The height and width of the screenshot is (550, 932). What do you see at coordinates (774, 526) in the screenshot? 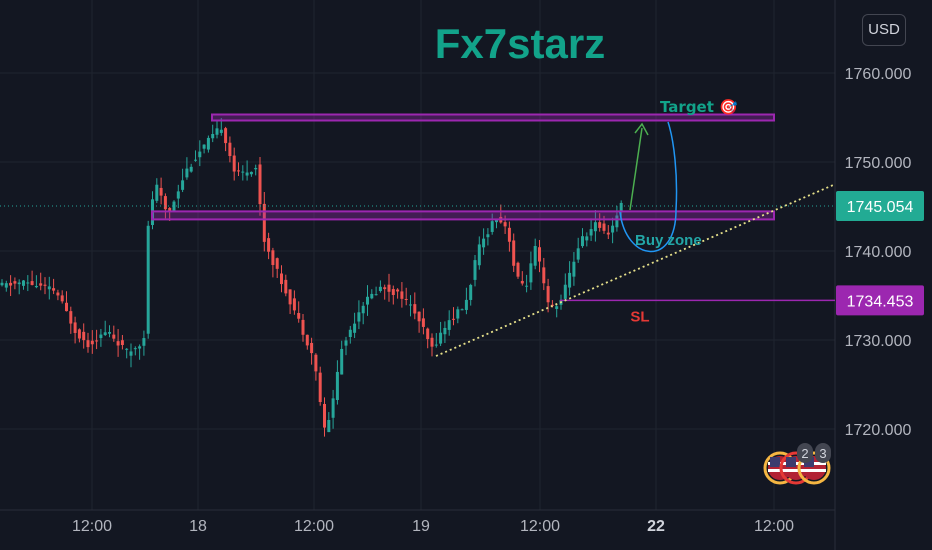
I see `x-tick-label-6: 12:00` at bounding box center [774, 526].